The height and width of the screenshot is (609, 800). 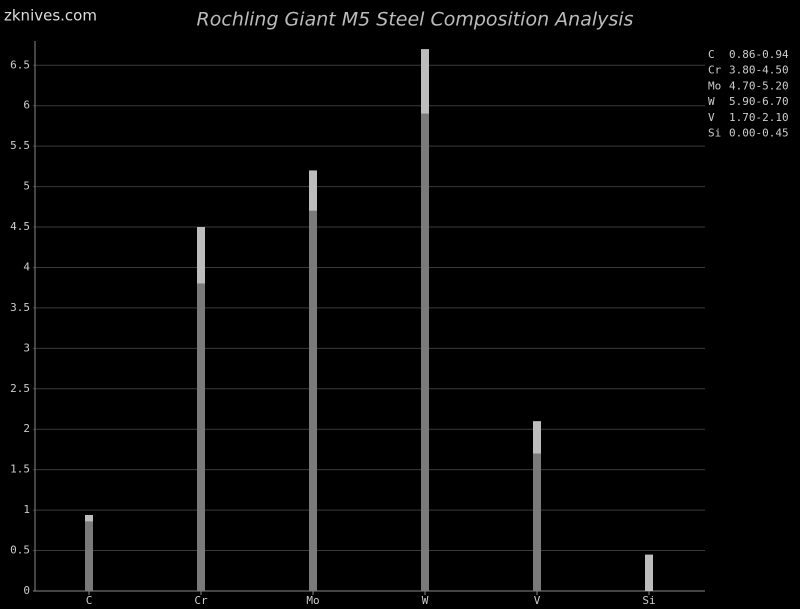 What do you see at coordinates (20, 64) in the screenshot?
I see `y-tick-label: 6.5` at bounding box center [20, 64].